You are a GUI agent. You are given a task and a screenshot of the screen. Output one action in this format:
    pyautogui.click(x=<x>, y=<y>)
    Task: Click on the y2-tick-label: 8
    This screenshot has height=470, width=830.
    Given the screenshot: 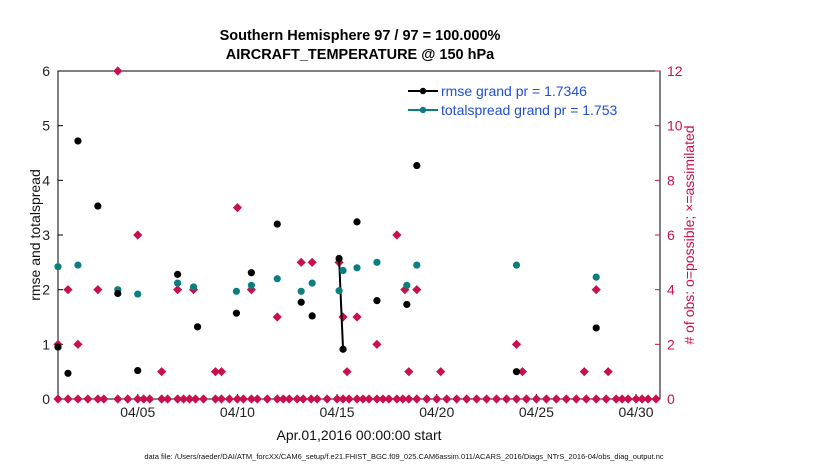 What is the action you would take?
    pyautogui.click(x=671, y=180)
    